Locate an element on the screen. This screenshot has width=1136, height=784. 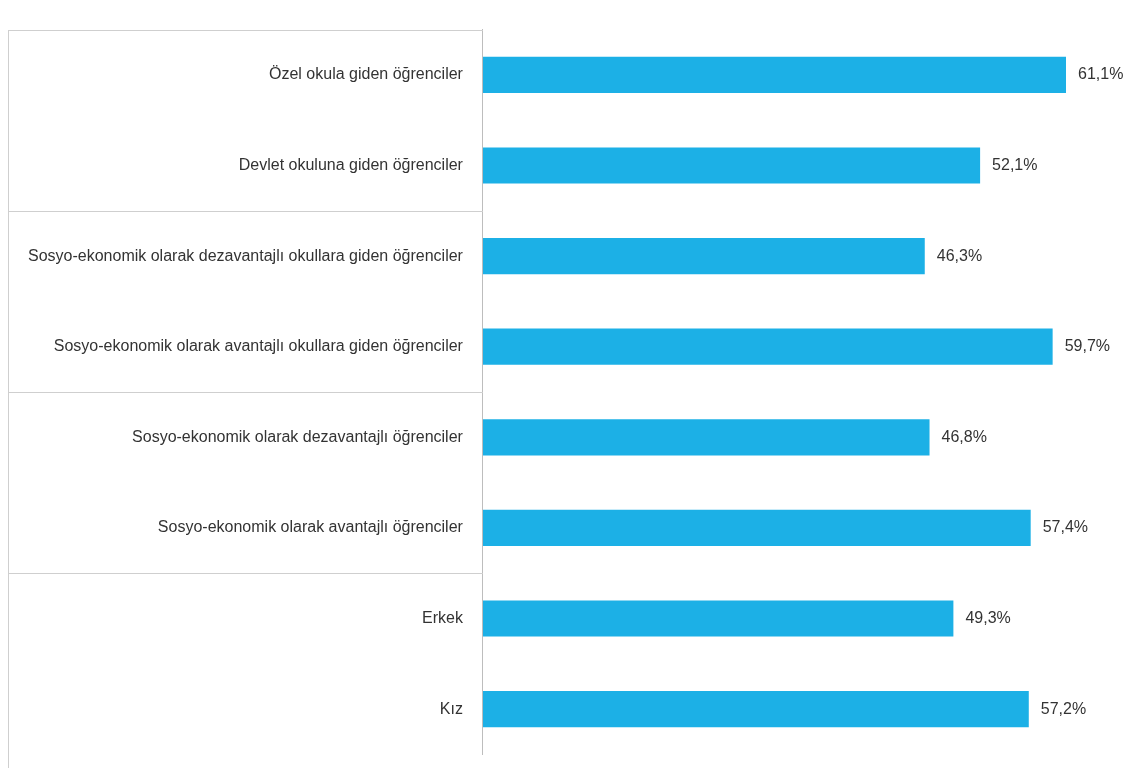
y-tick-label: Erkek is located at coordinates (443, 617).